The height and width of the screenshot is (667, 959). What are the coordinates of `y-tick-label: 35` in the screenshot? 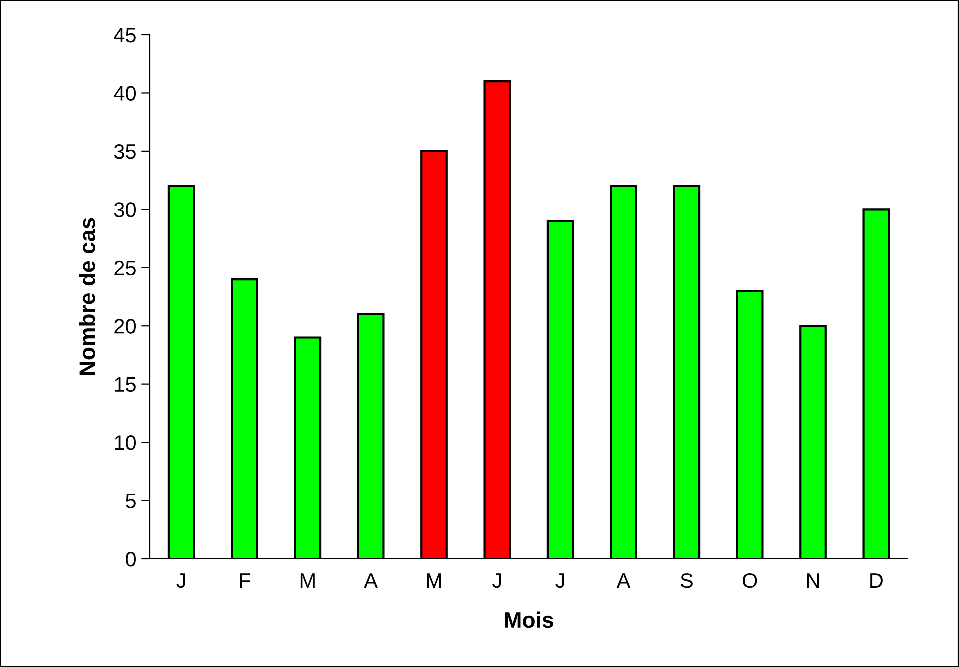 It's located at (125, 152).